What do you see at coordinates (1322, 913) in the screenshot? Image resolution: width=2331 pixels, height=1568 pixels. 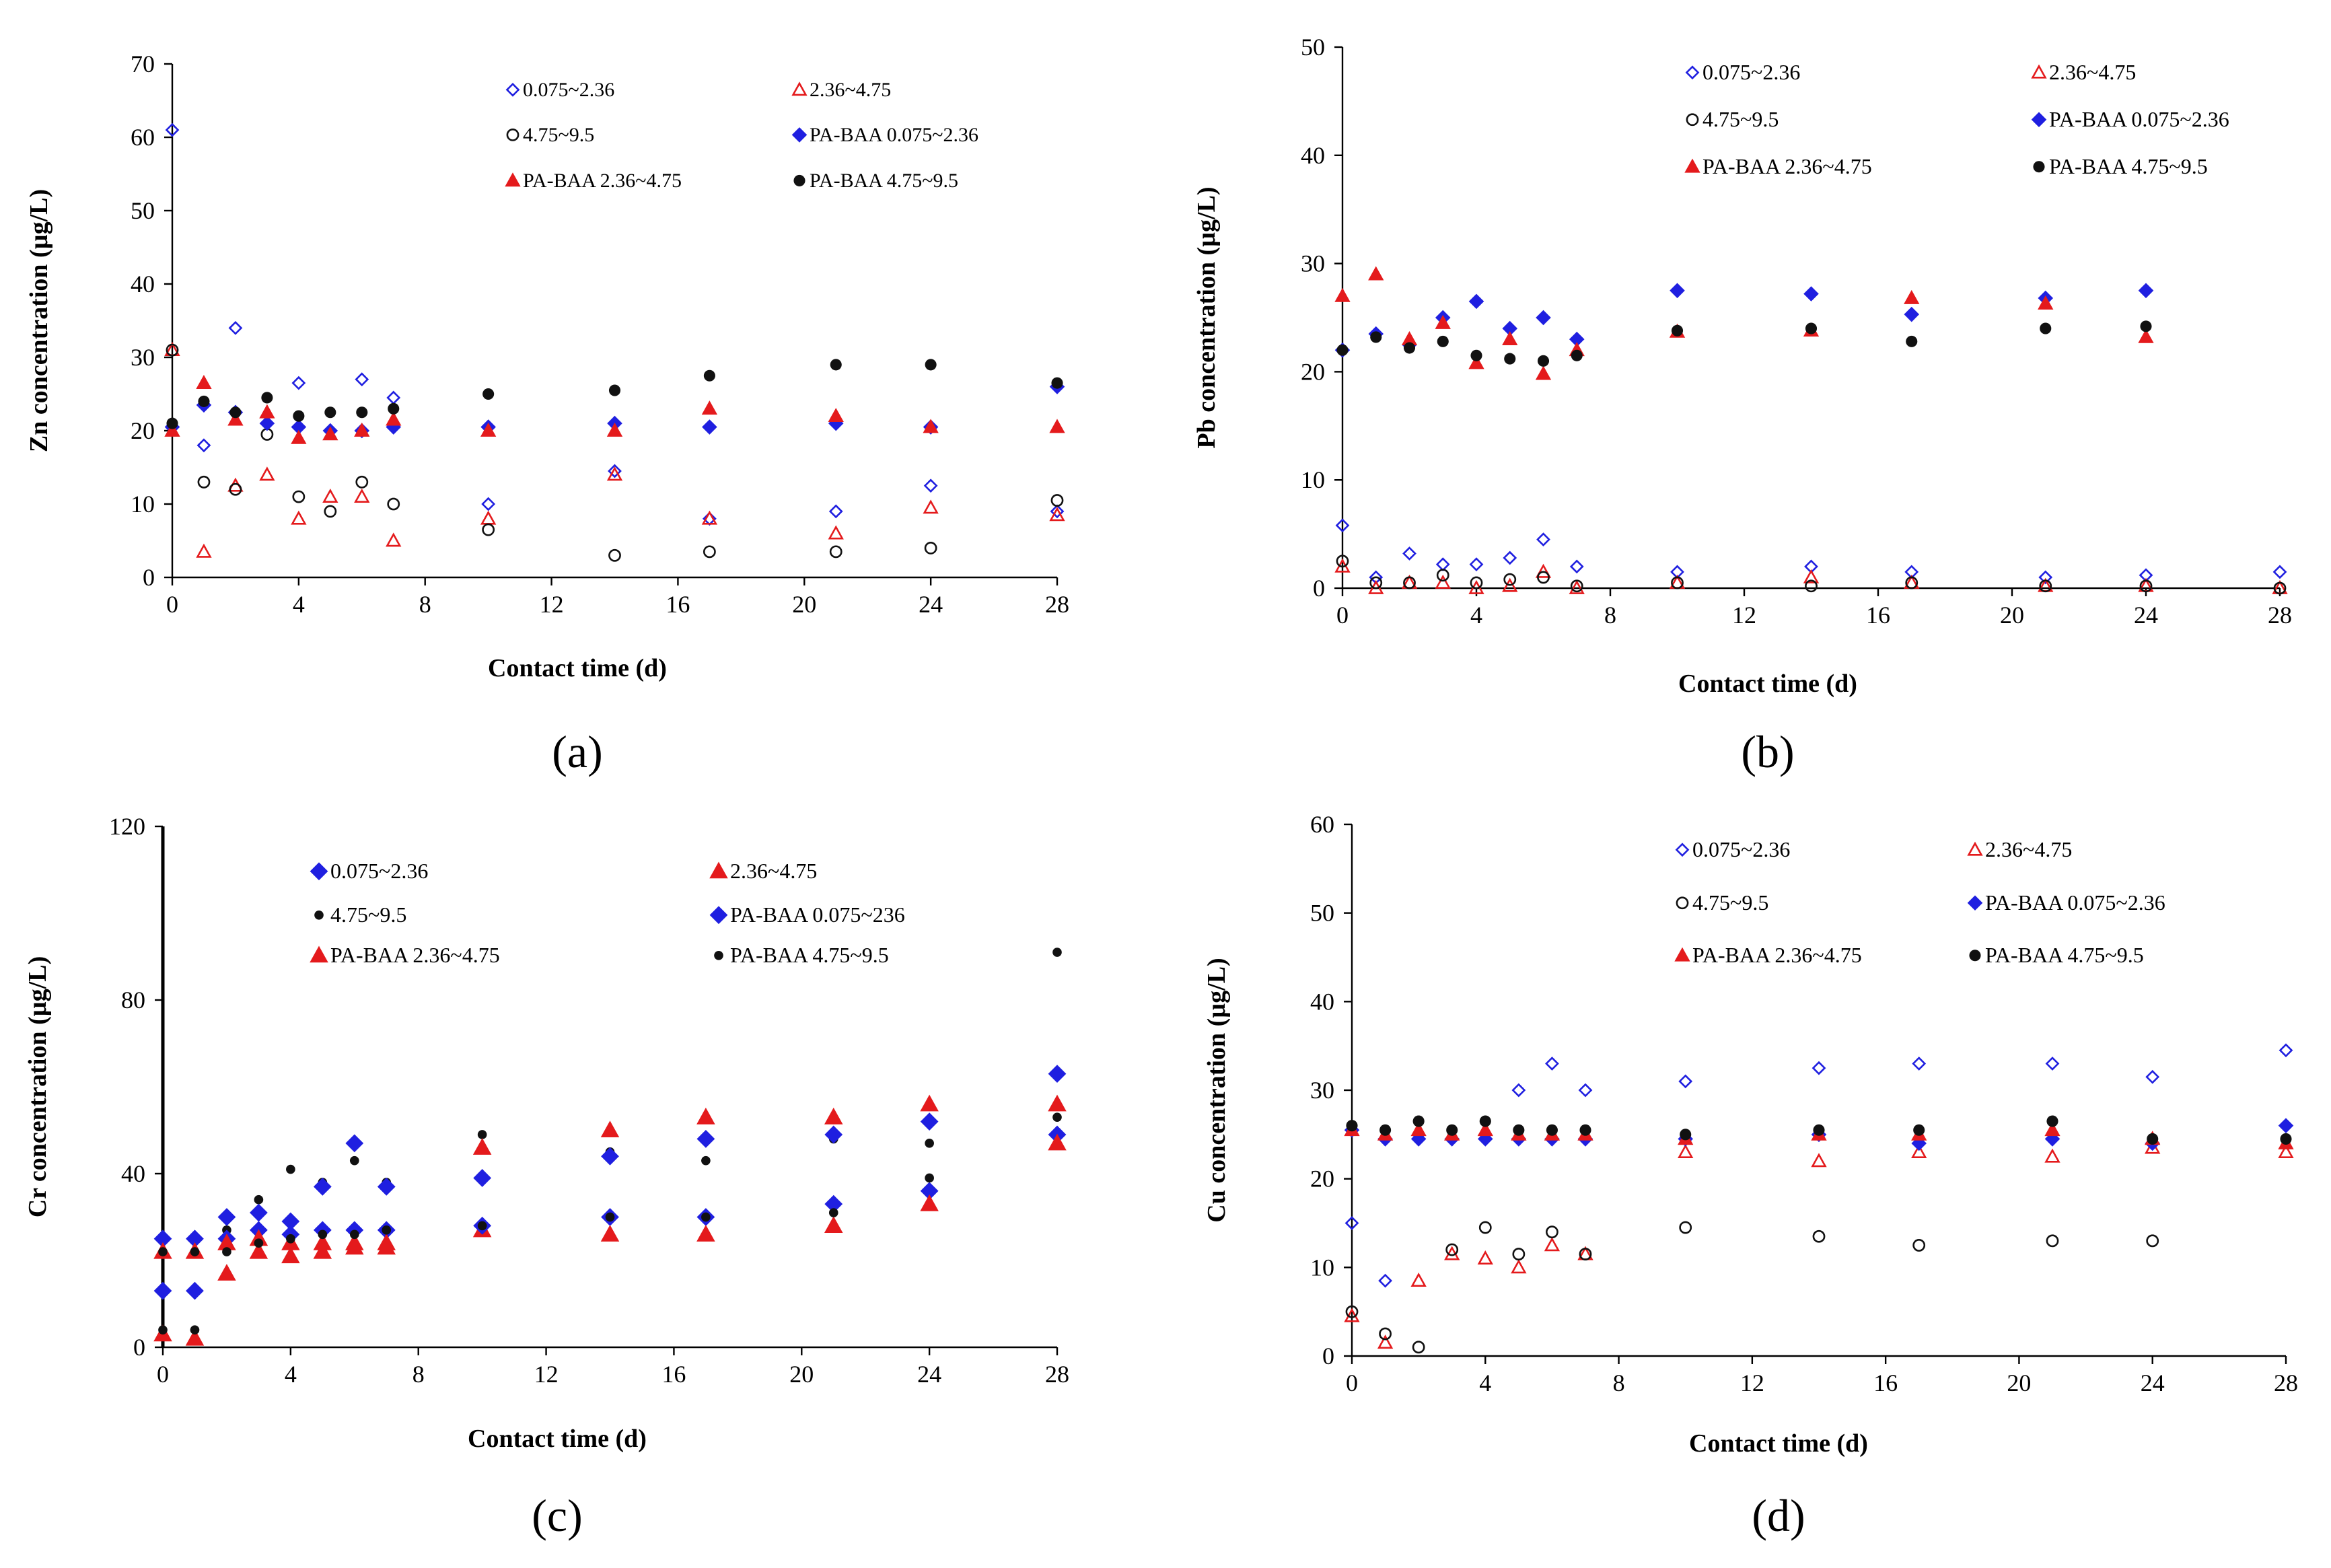 I see `y-tick-label: 50` at bounding box center [1322, 913].